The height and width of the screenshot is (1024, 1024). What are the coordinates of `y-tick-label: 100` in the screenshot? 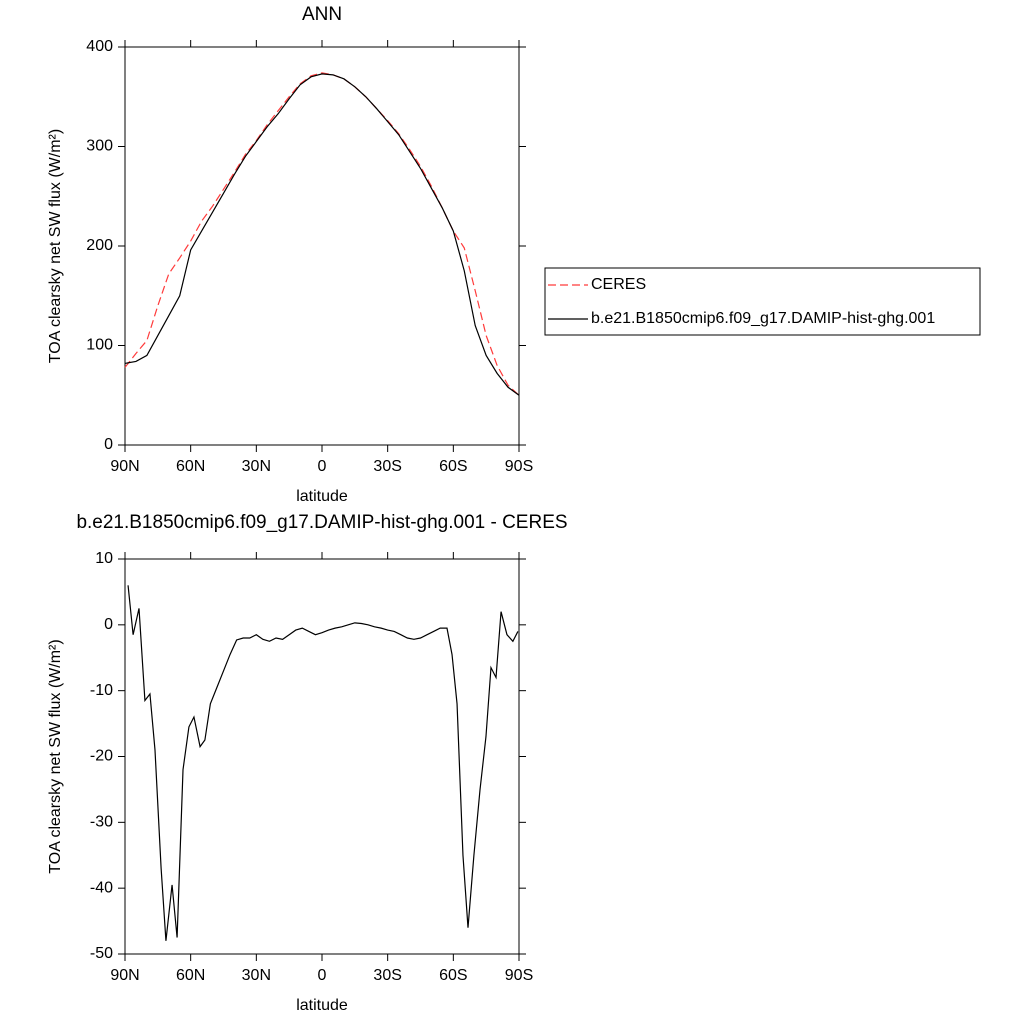 It's located at (99, 345).